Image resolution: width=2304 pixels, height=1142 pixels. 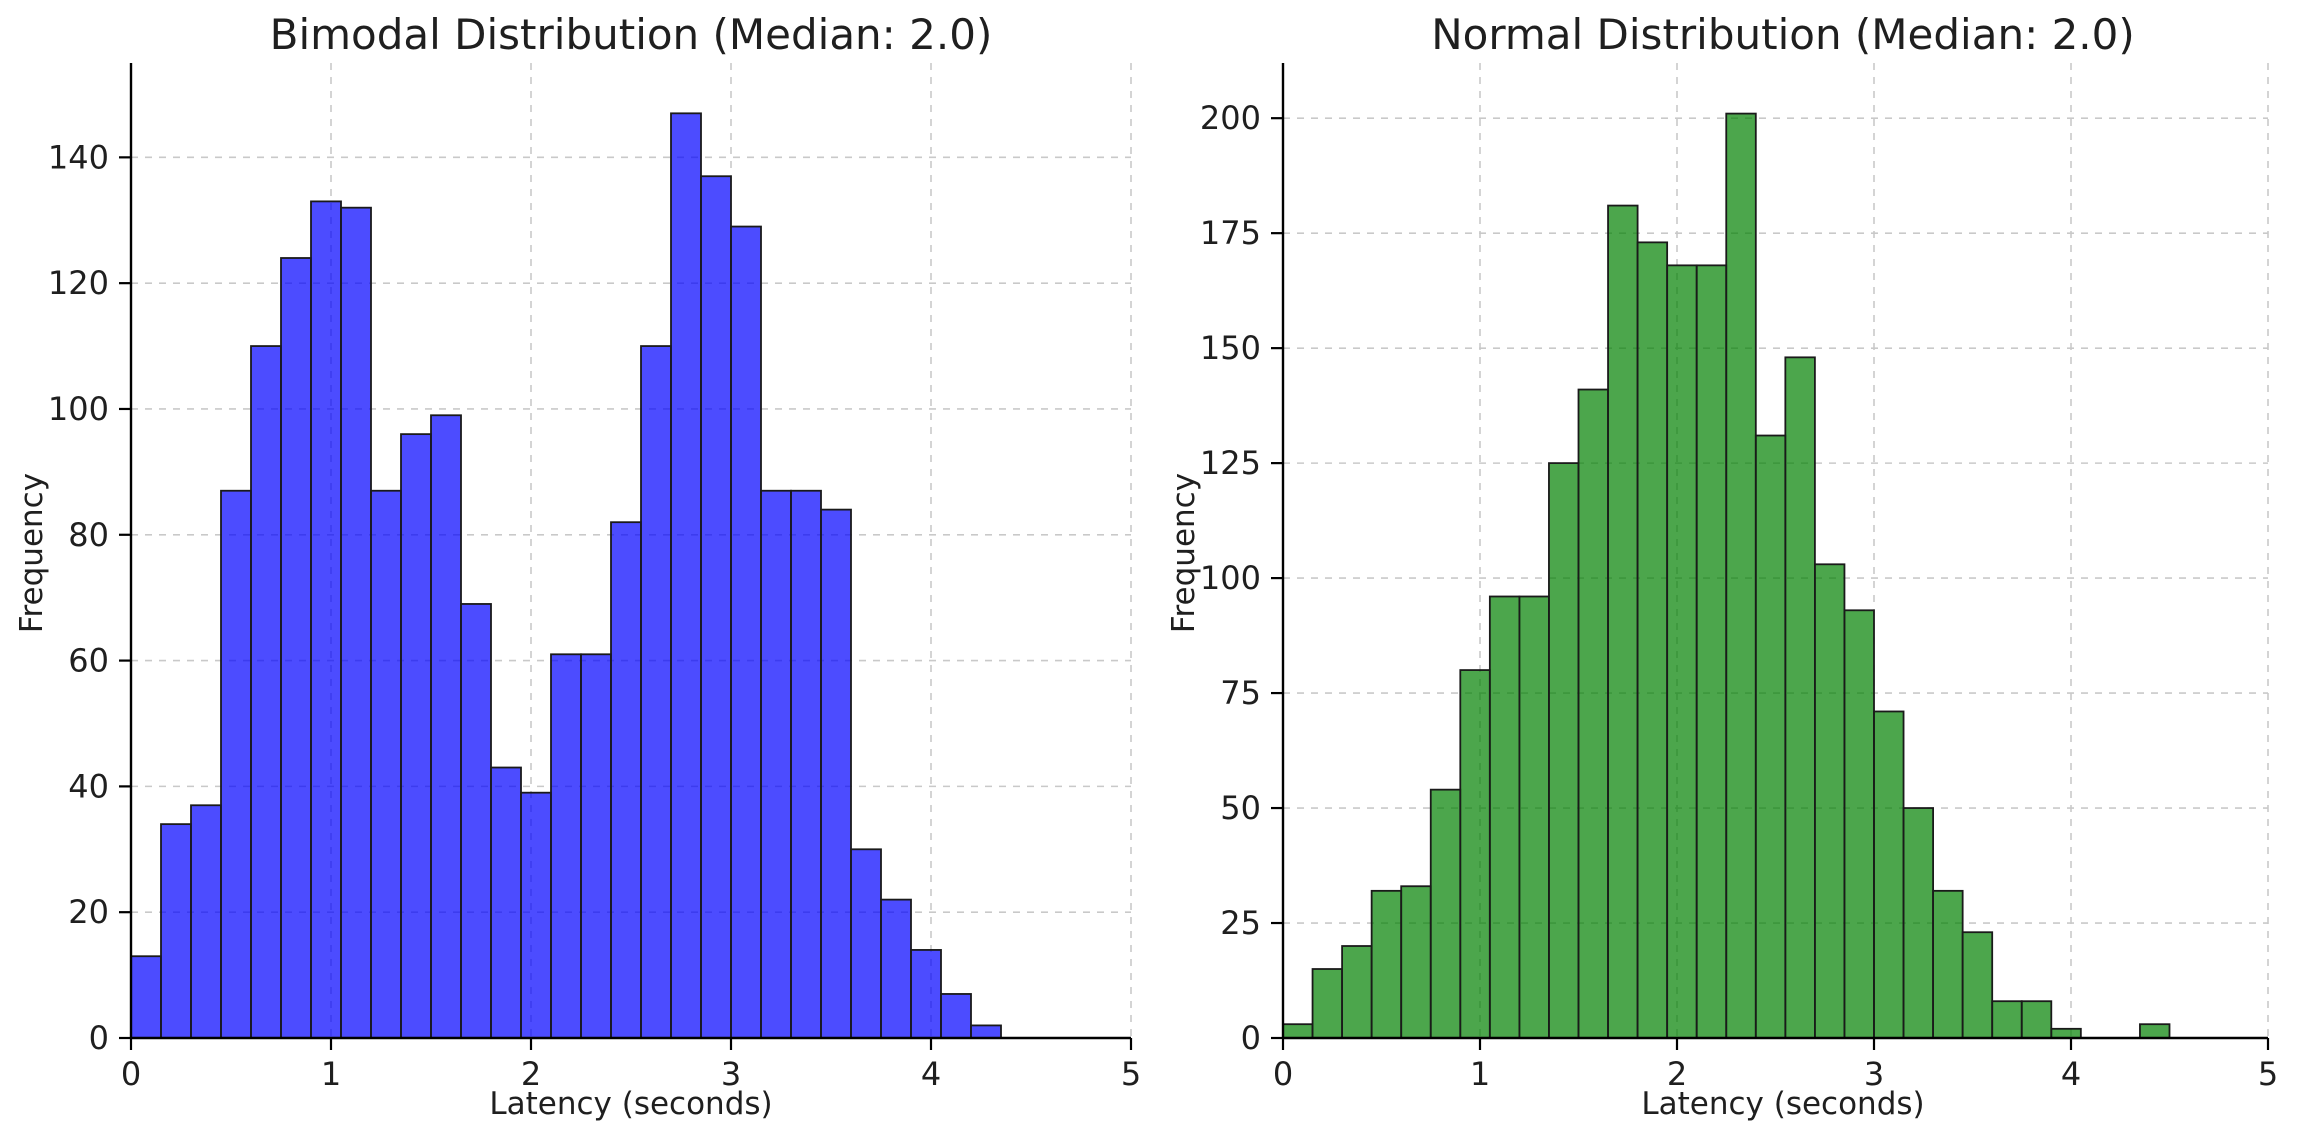 What do you see at coordinates (1184, 553) in the screenshot?
I see `right-y-axis-label: Frequency` at bounding box center [1184, 553].